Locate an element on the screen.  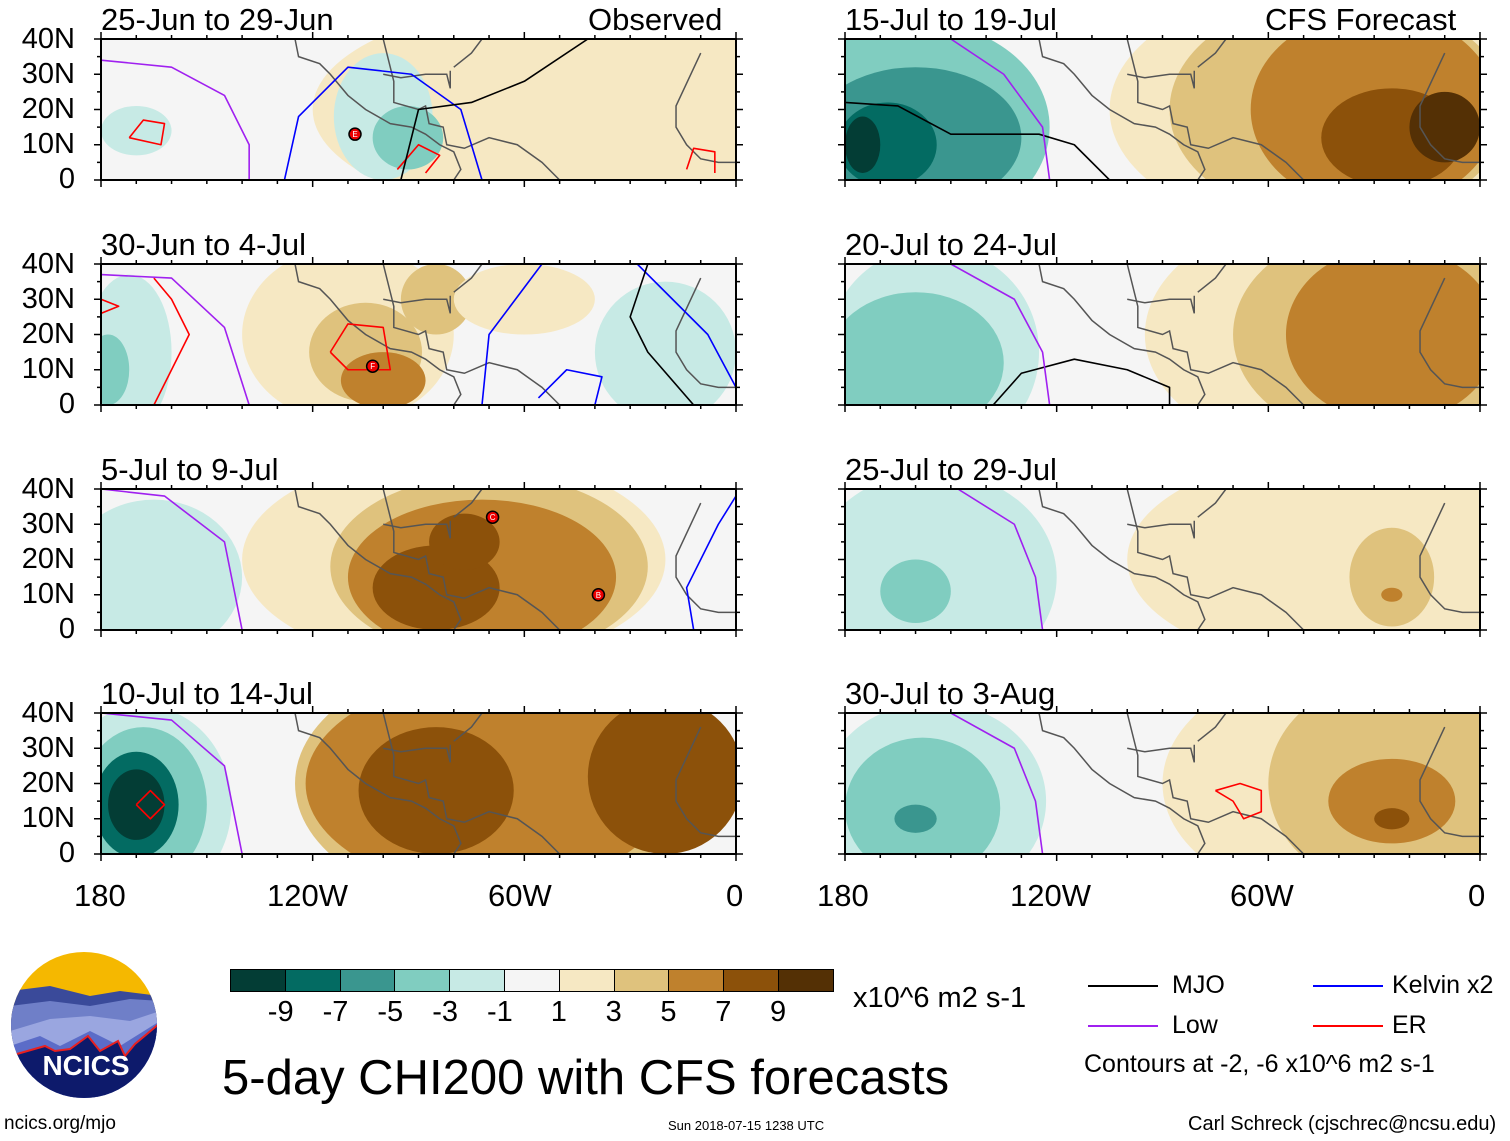
legend-low: Low is located at coordinates (1195, 1025).